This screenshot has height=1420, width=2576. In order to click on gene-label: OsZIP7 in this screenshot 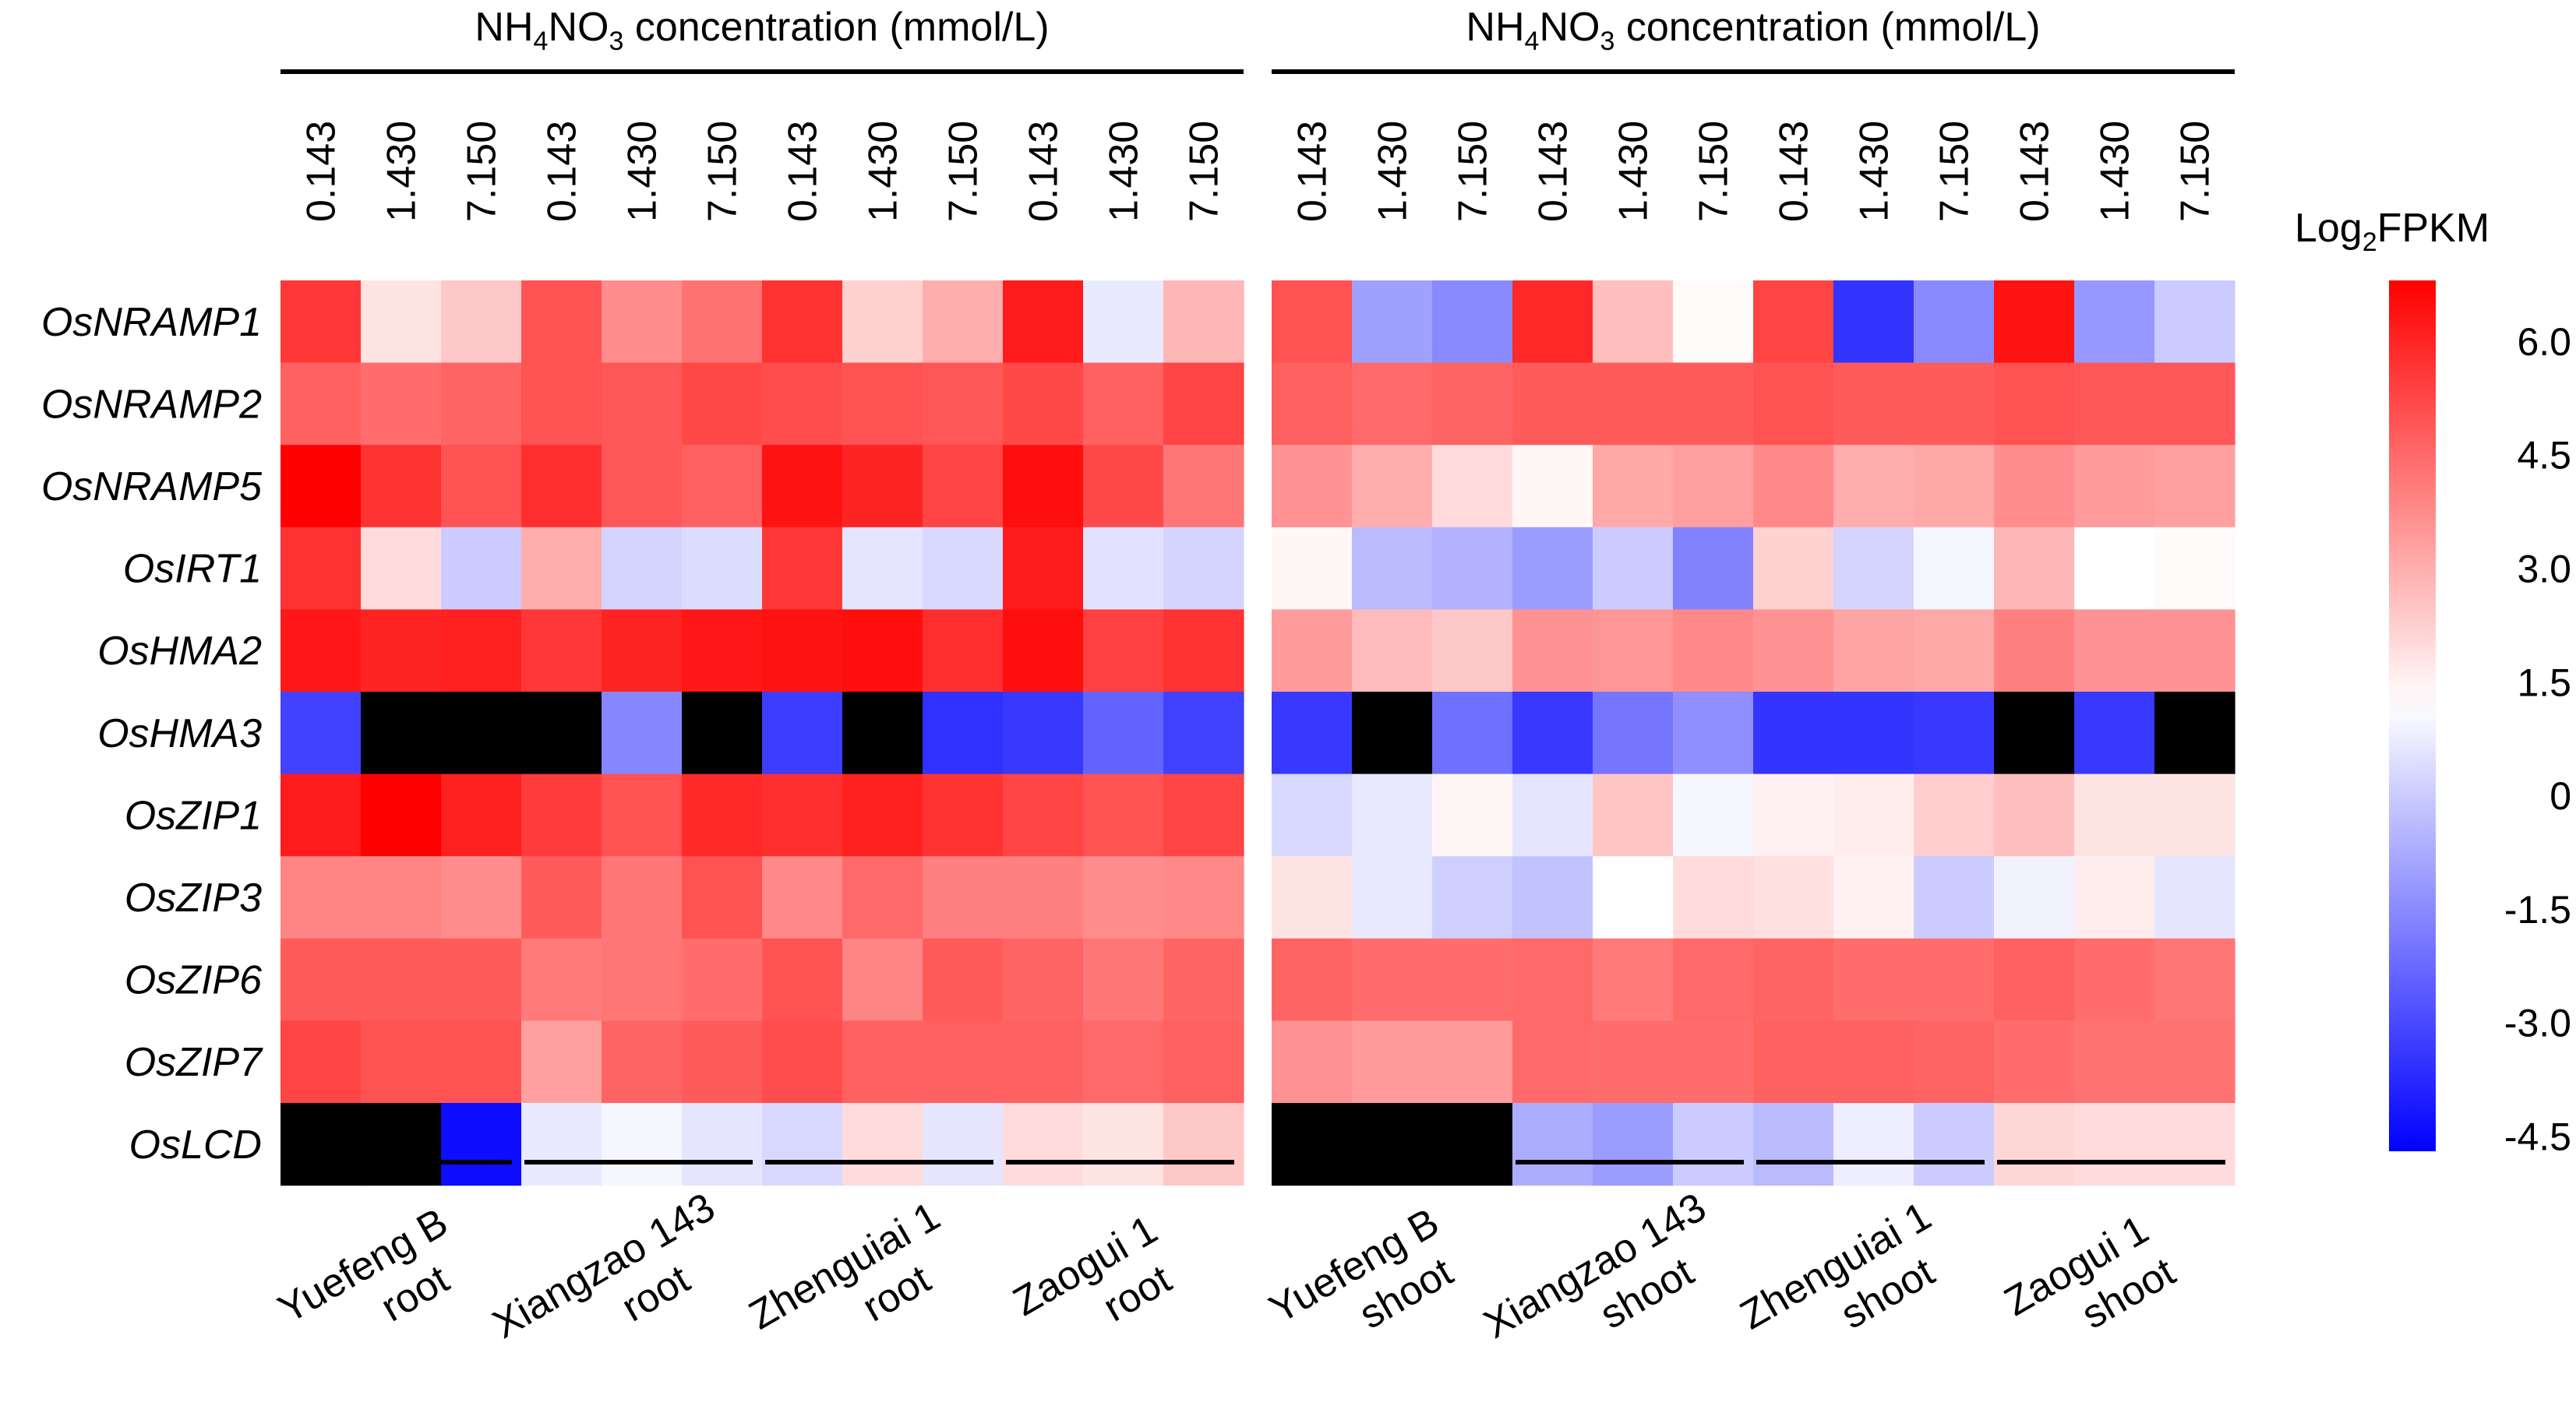, I will do `click(194, 1062)`.